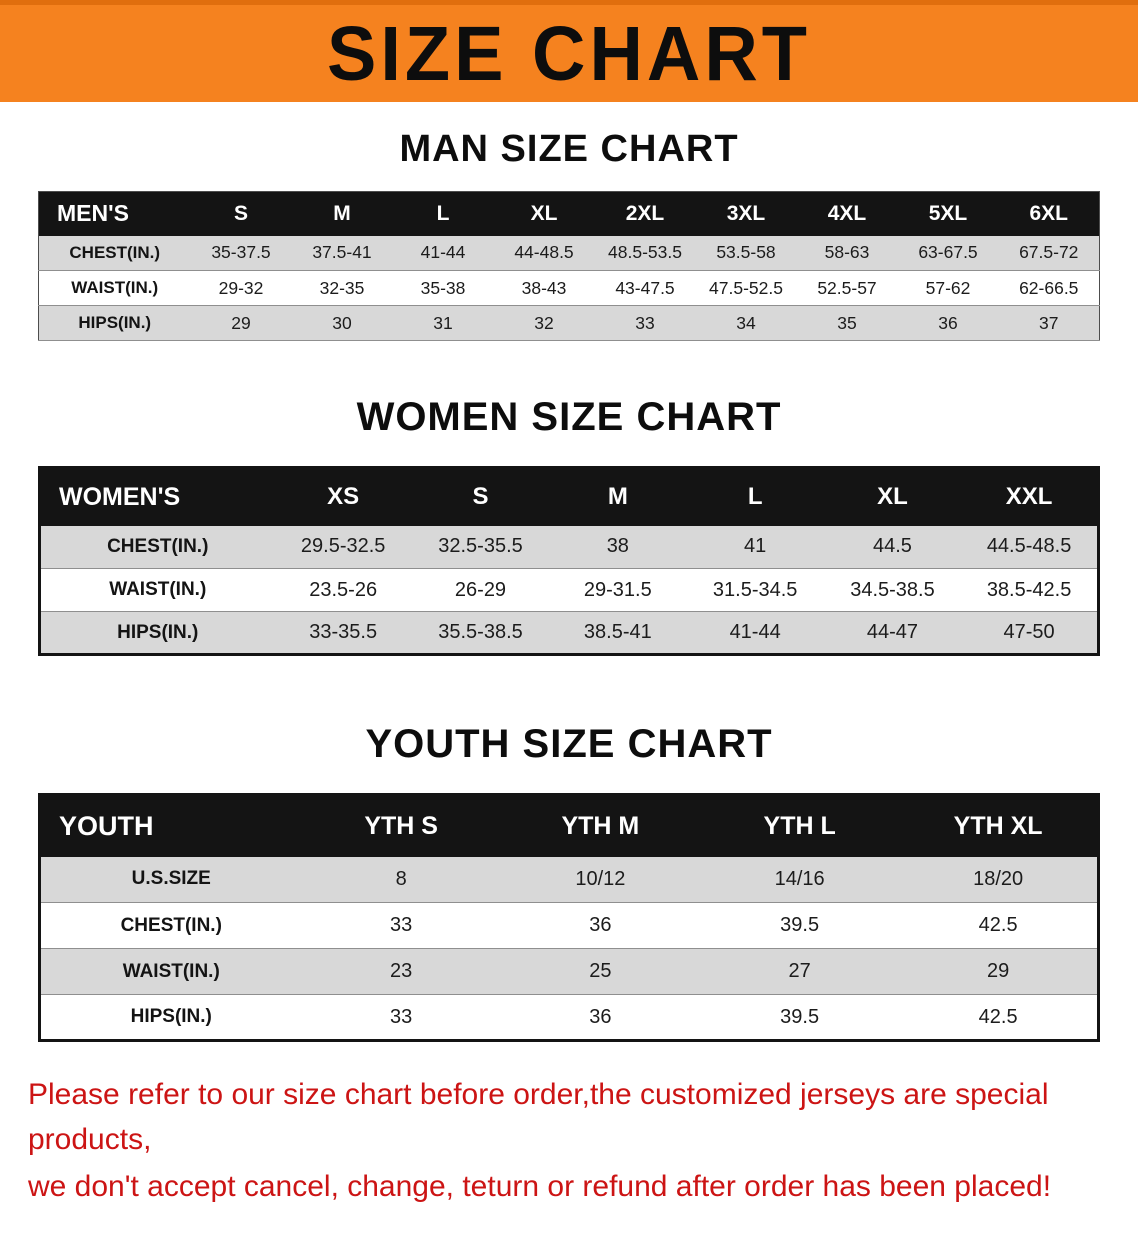  I want to click on table-row: U.S.SIZE 8 10/12 14/16 18/20, so click(569, 879).